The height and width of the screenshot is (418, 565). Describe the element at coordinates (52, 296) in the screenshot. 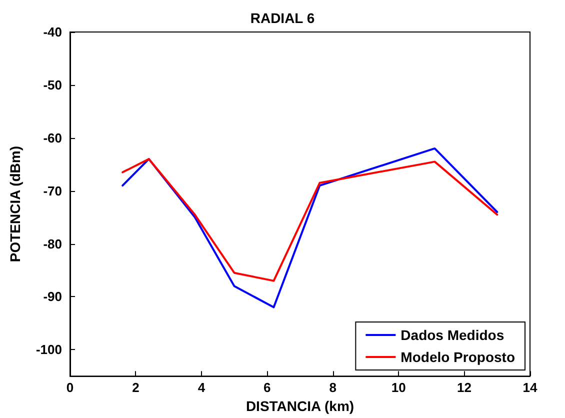

I see `y-tick-label: -90` at that location.